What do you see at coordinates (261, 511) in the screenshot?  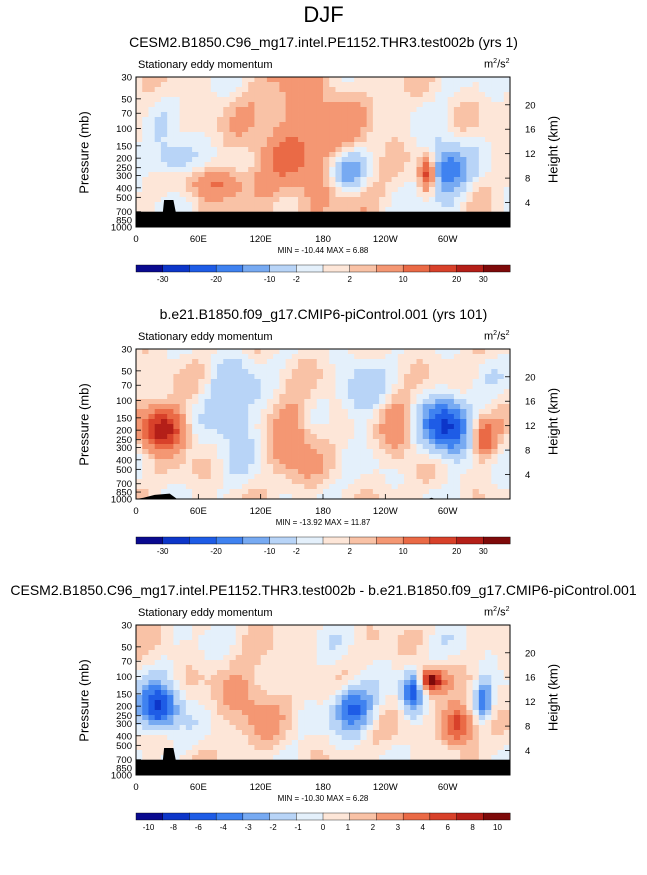 I see `x-tick-label: 120E` at bounding box center [261, 511].